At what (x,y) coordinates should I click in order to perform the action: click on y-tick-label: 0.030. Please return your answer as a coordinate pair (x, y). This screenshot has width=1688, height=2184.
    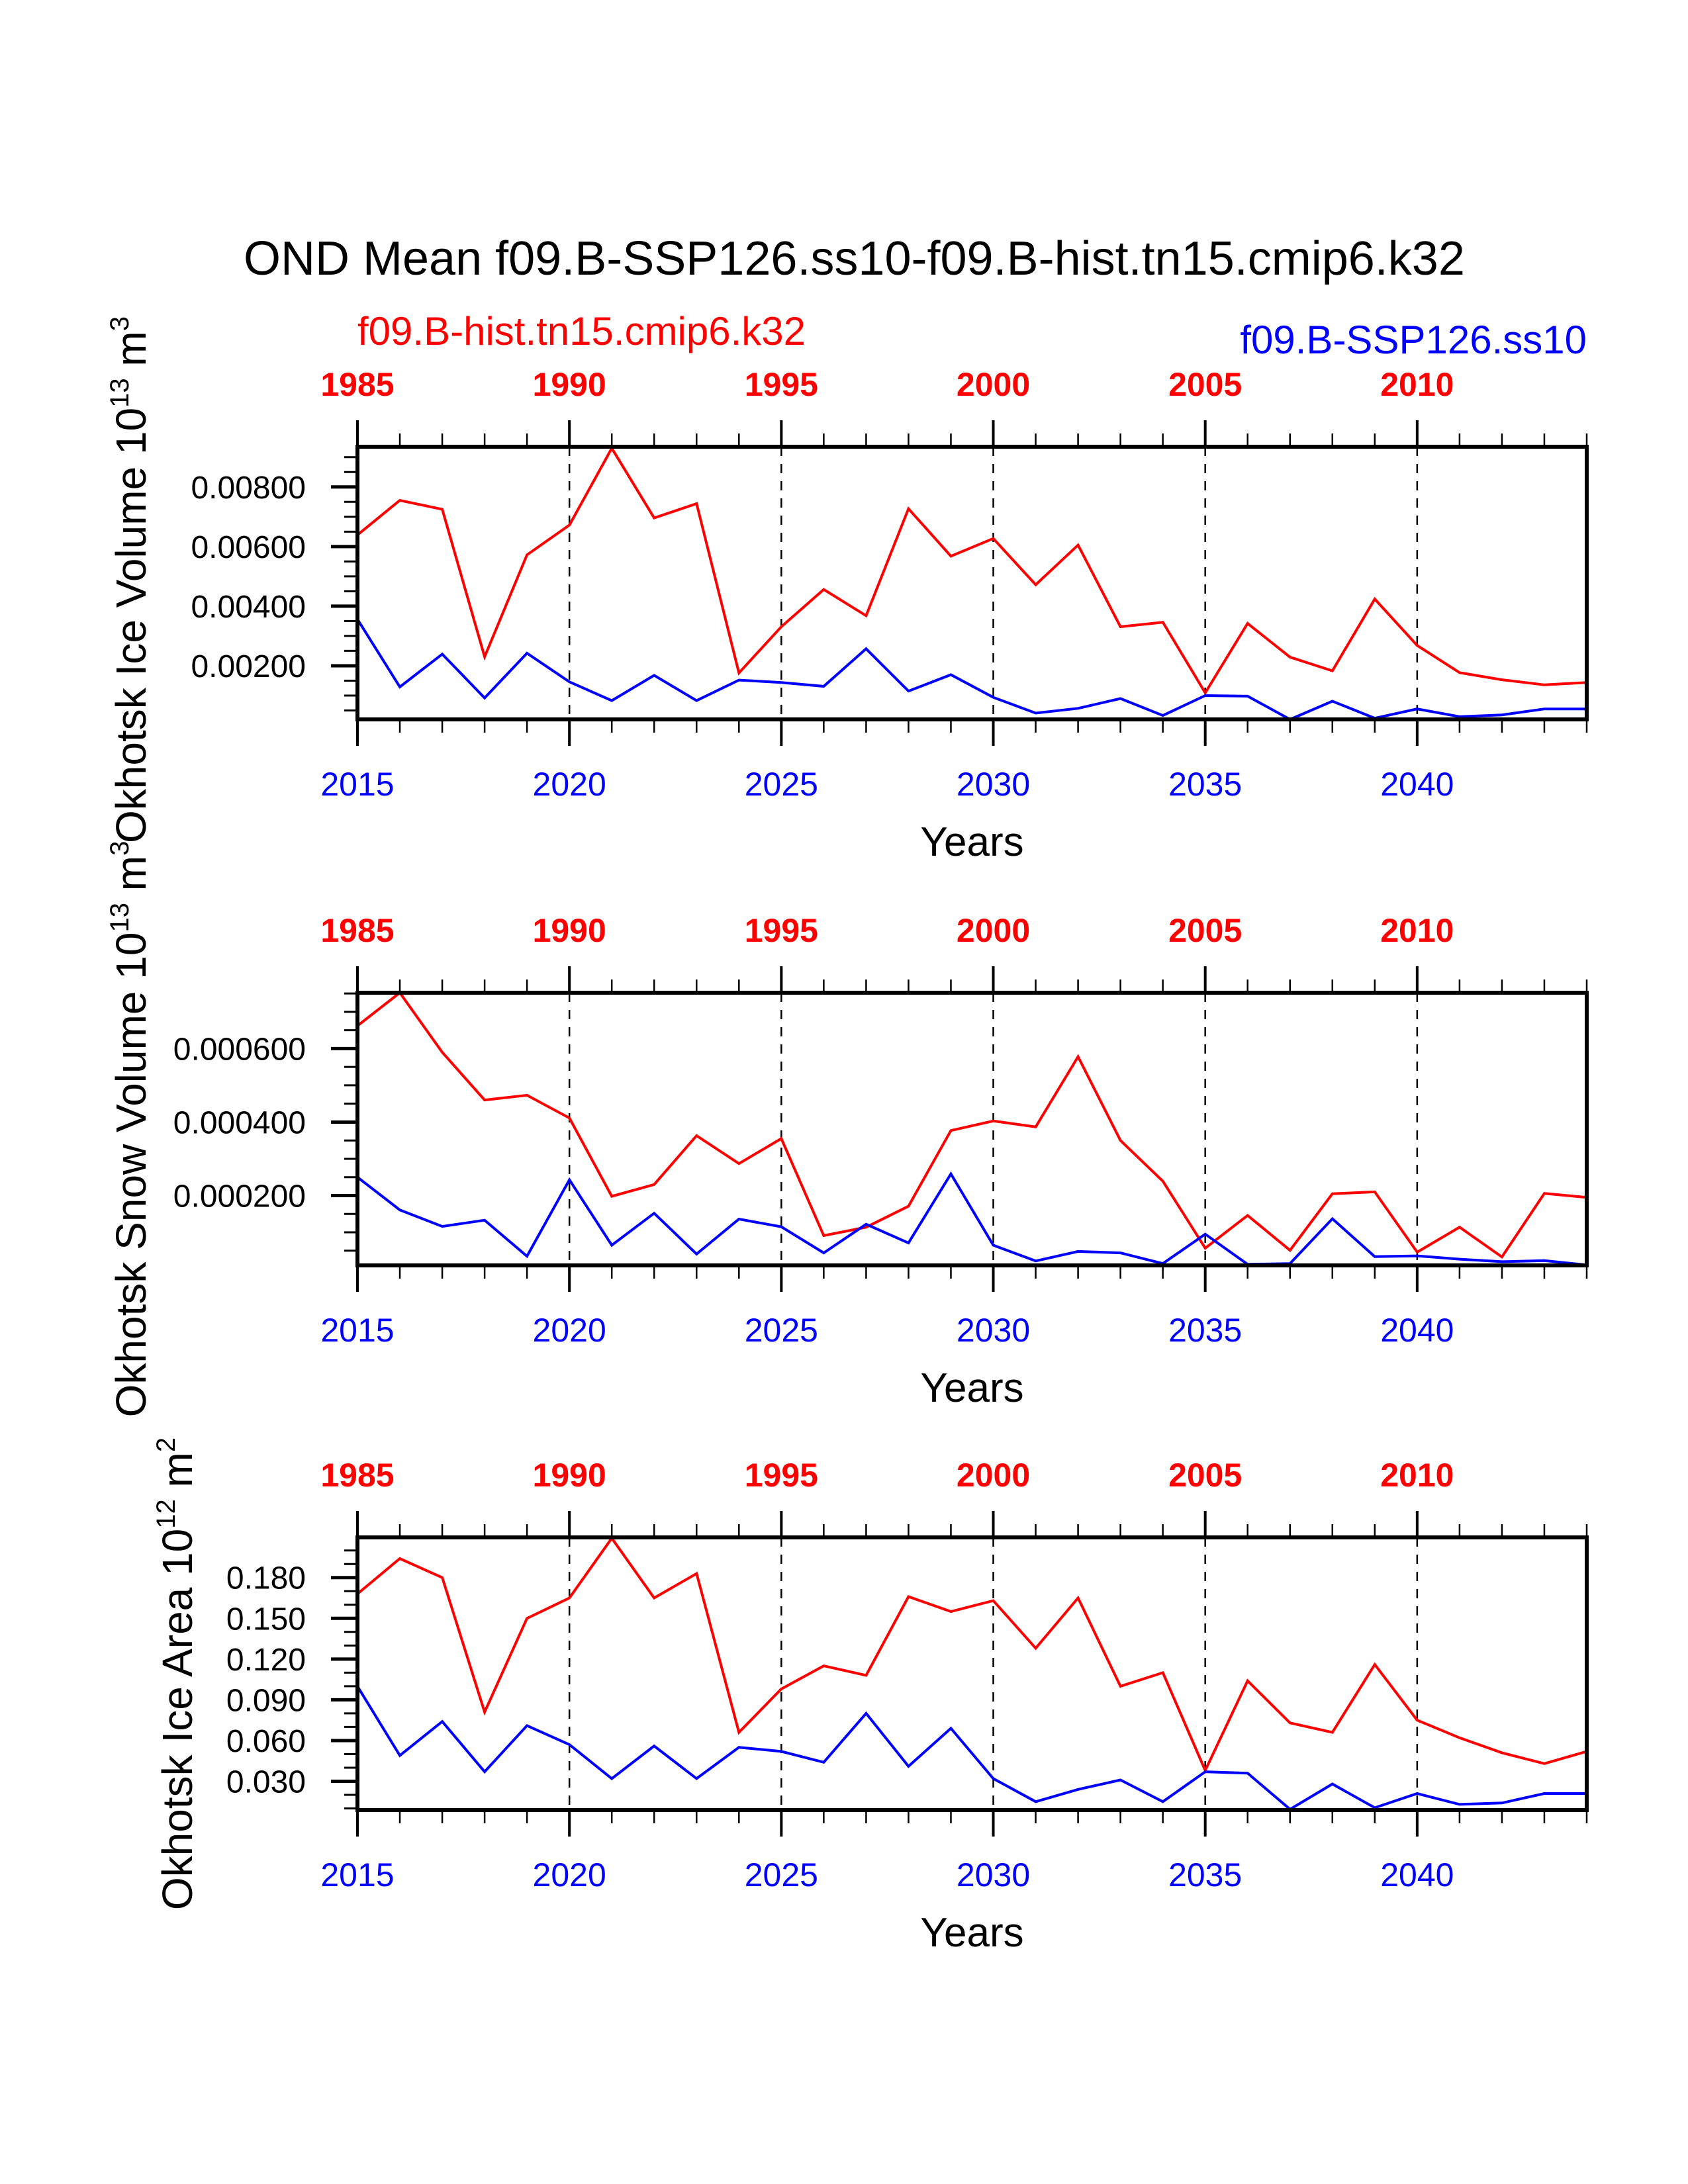
    Looking at the image, I should click on (266, 1783).